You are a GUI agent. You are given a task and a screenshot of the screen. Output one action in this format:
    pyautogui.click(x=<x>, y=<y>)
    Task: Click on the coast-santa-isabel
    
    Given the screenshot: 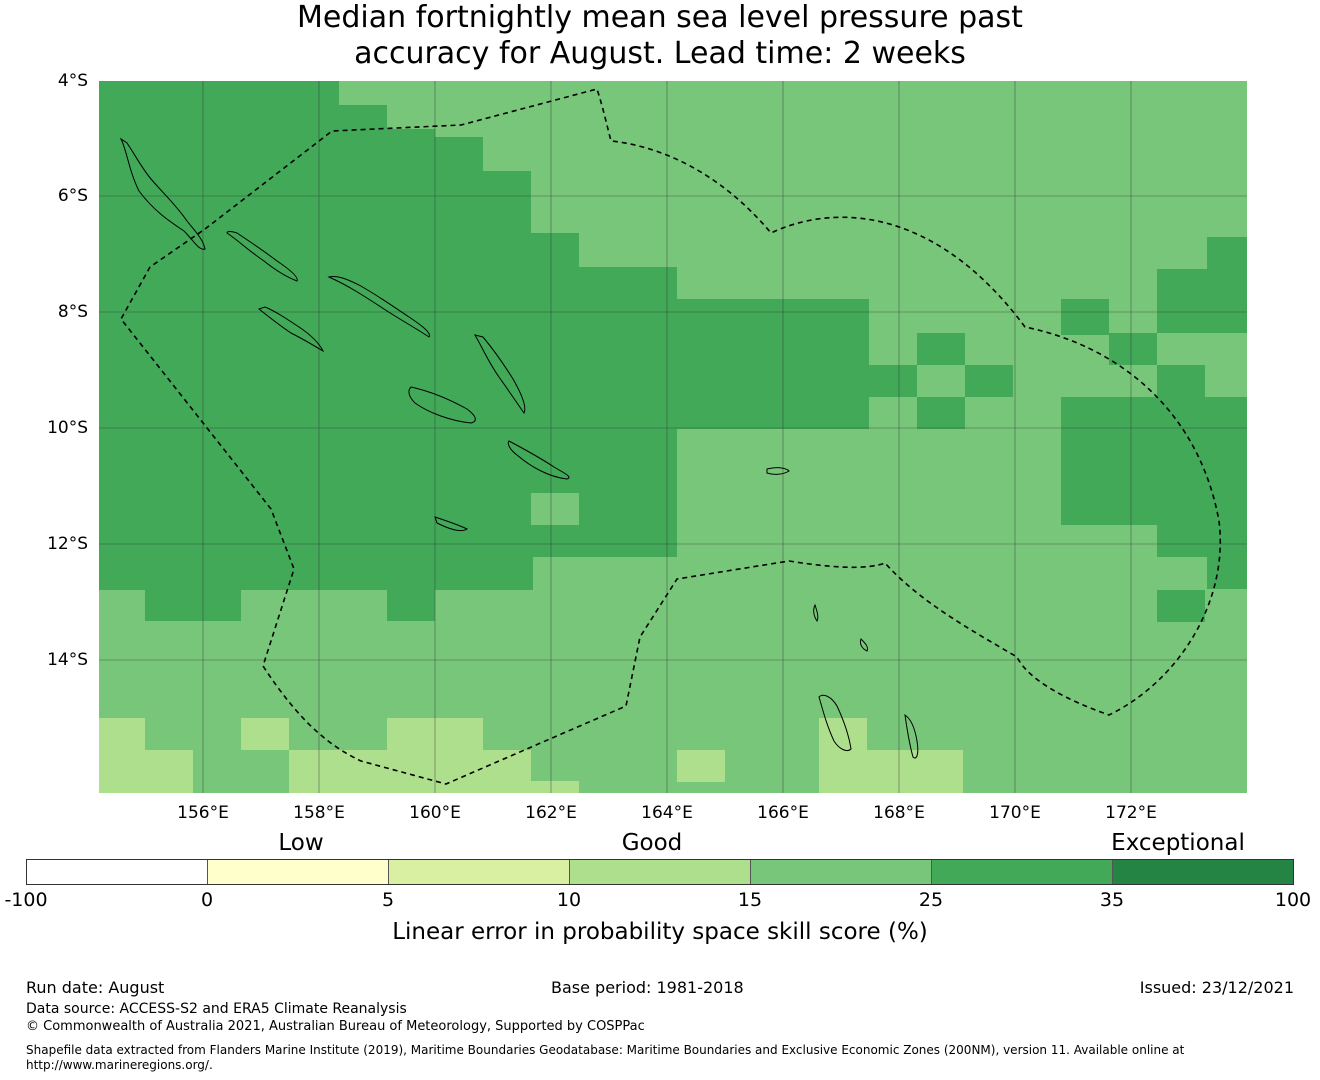 What is the action you would take?
    pyautogui.click(x=378, y=307)
    